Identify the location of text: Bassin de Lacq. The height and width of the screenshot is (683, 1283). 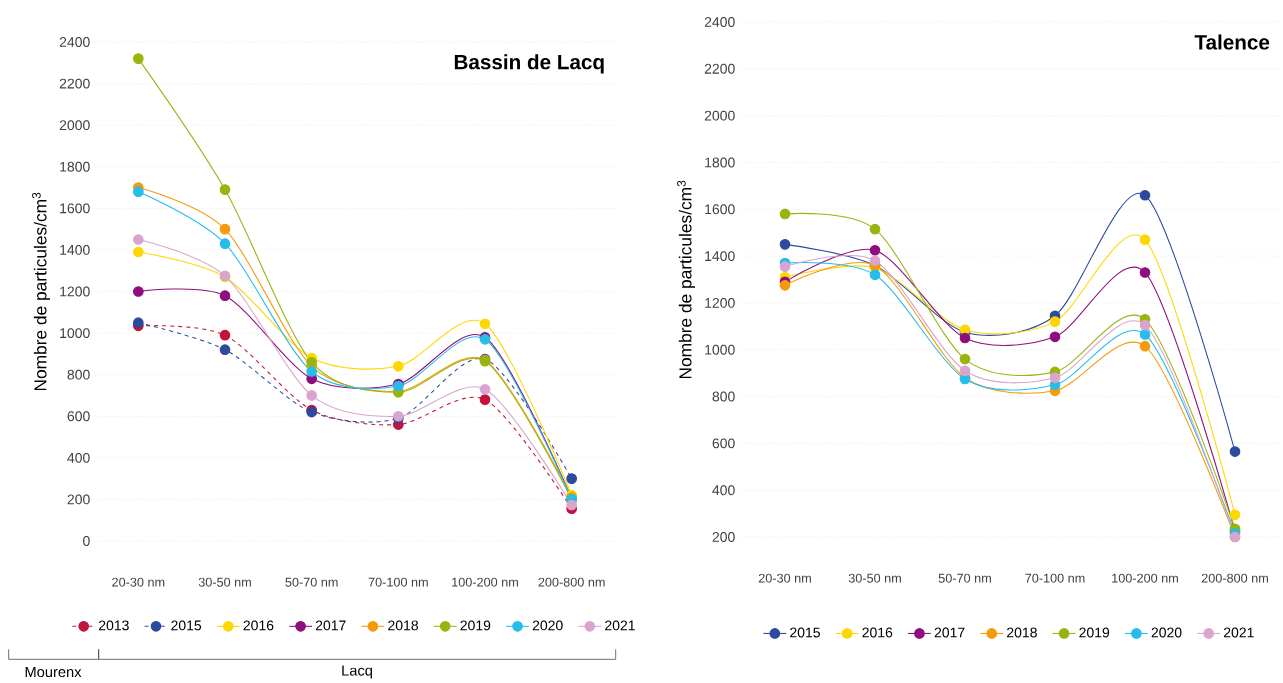
(529, 64).